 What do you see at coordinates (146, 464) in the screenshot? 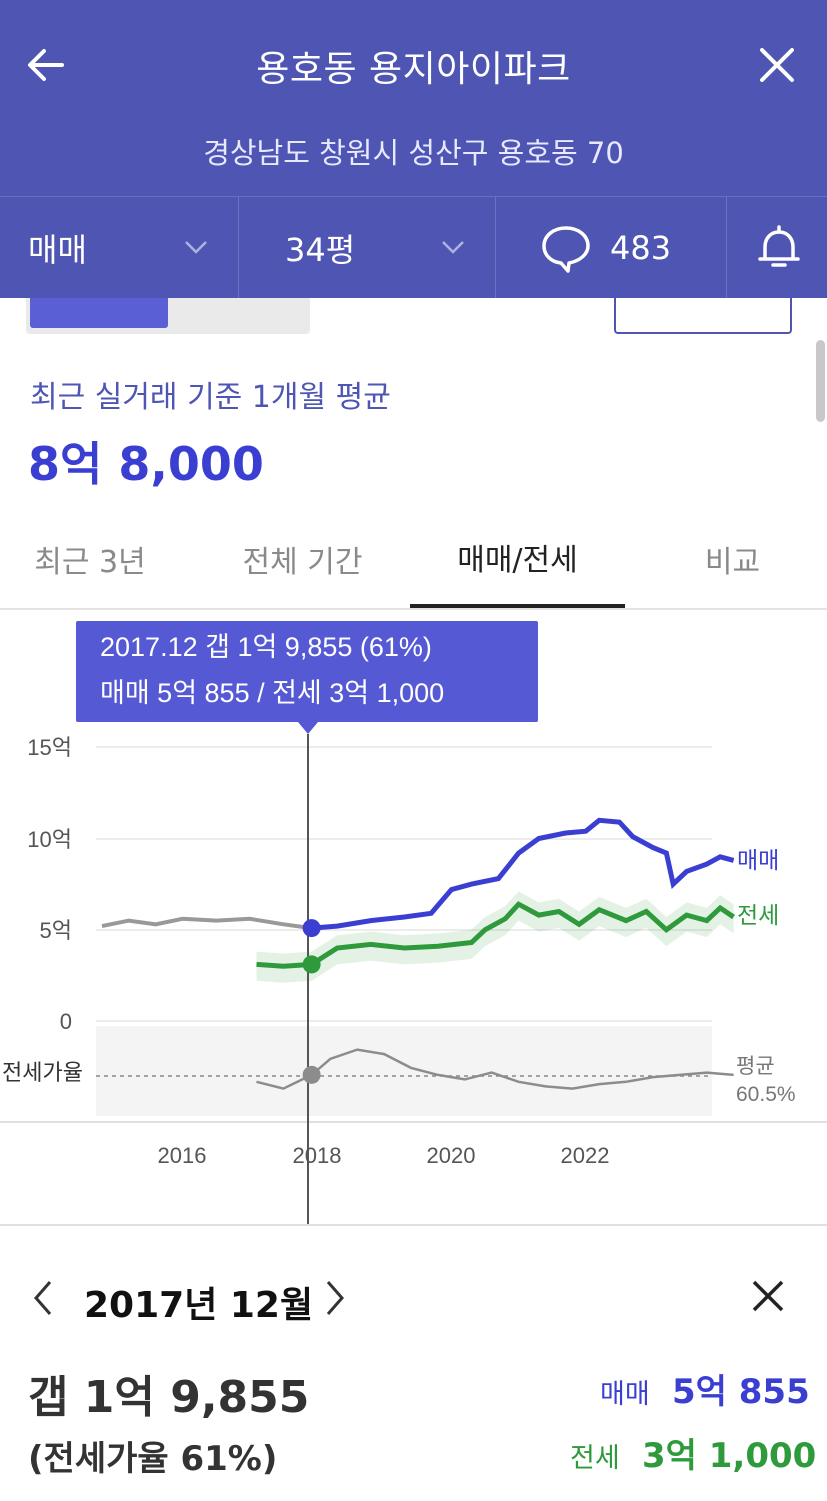
I see `average-price: 8억 8,000` at bounding box center [146, 464].